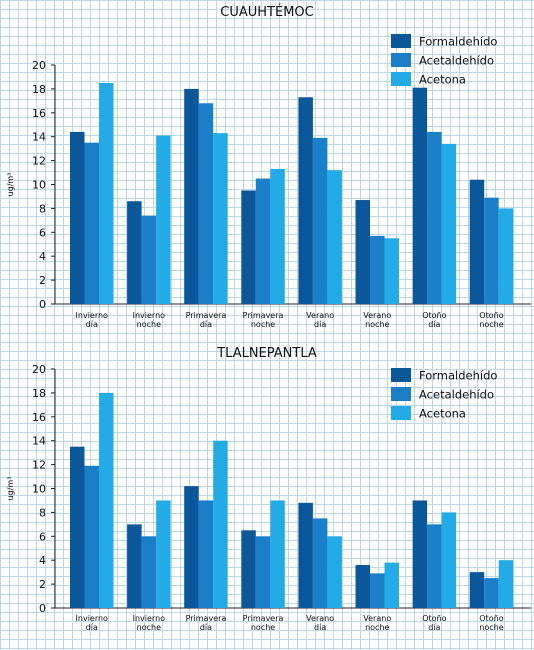 Image resolution: width=534 pixels, height=650 pixels. Describe the element at coordinates (91, 536) in the screenshot. I see `bar-acetaldehído-1` at that location.